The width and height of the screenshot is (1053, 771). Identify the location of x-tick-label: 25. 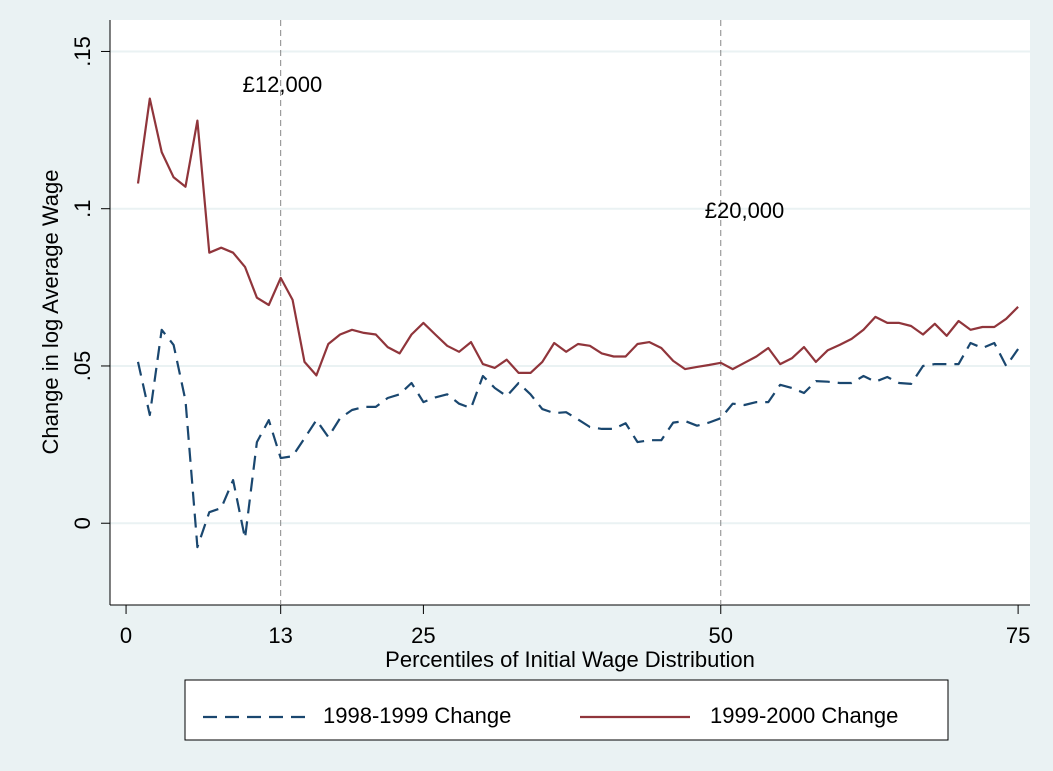
(423, 635).